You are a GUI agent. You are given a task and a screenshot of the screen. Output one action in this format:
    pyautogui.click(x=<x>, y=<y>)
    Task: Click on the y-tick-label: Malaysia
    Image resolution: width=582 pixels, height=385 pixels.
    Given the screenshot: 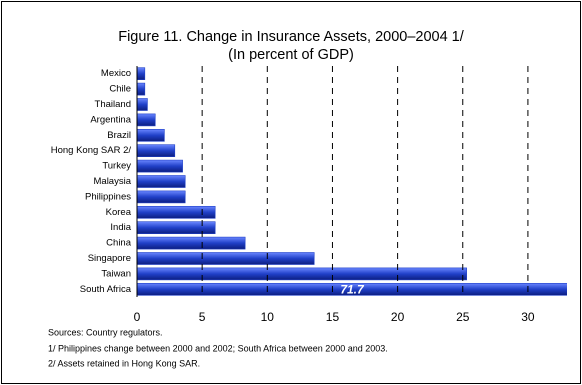 What is the action you would take?
    pyautogui.click(x=113, y=181)
    